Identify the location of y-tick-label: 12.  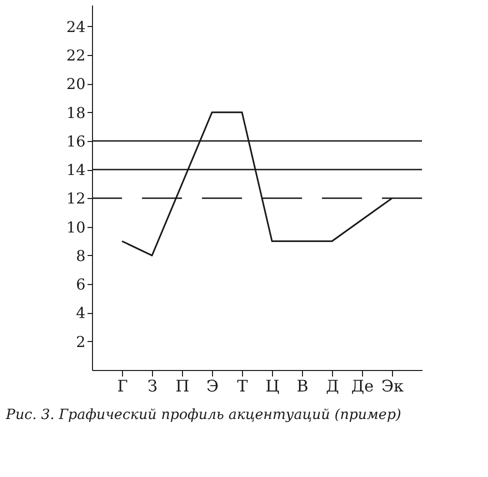
(76, 199).